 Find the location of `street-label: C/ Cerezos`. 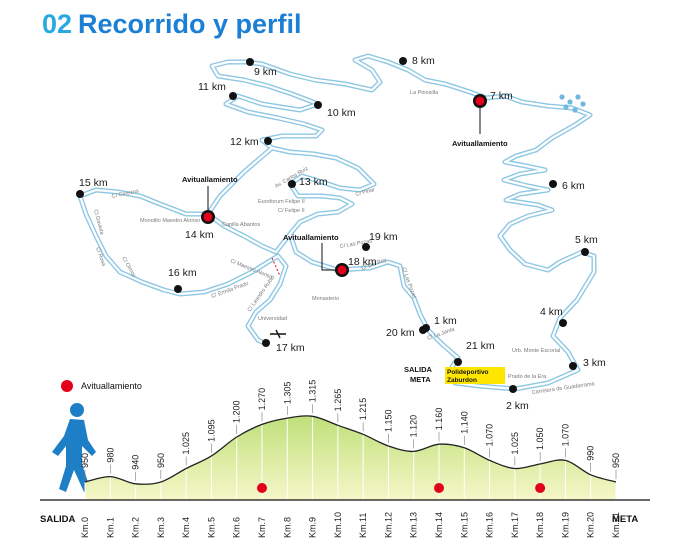

street-label: C/ Cerezos is located at coordinates (125, 194).